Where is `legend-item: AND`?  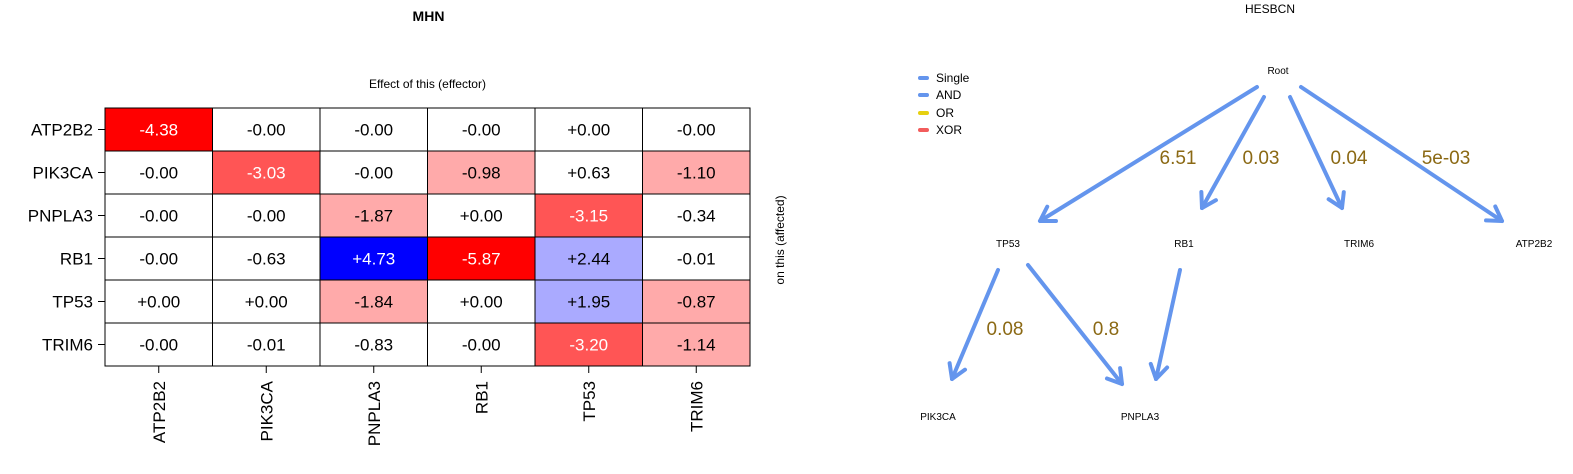
legend-item: AND is located at coordinates (943, 96).